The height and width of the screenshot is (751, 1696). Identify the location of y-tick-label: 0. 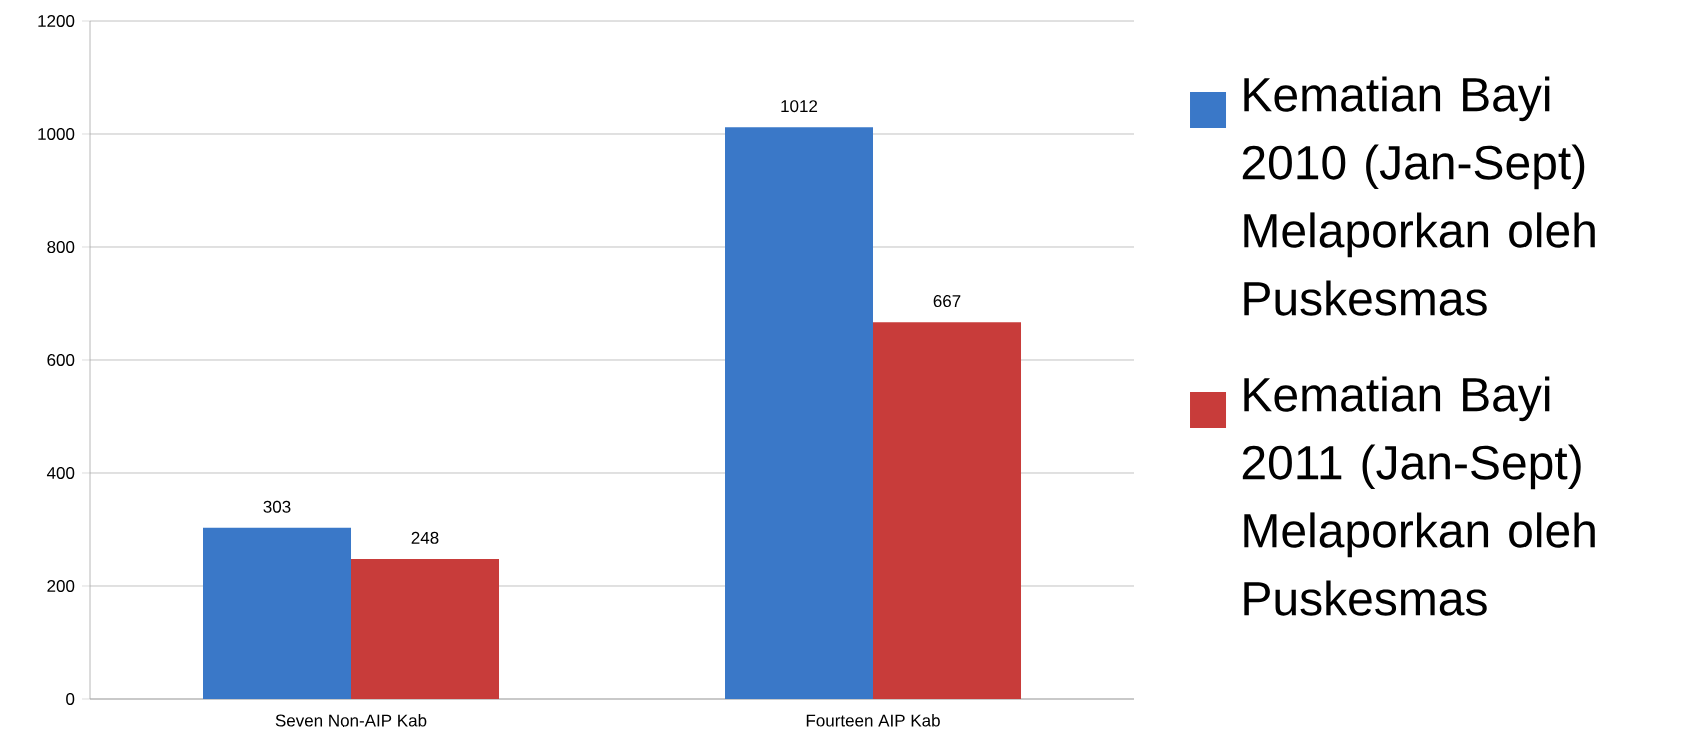
(70, 699).